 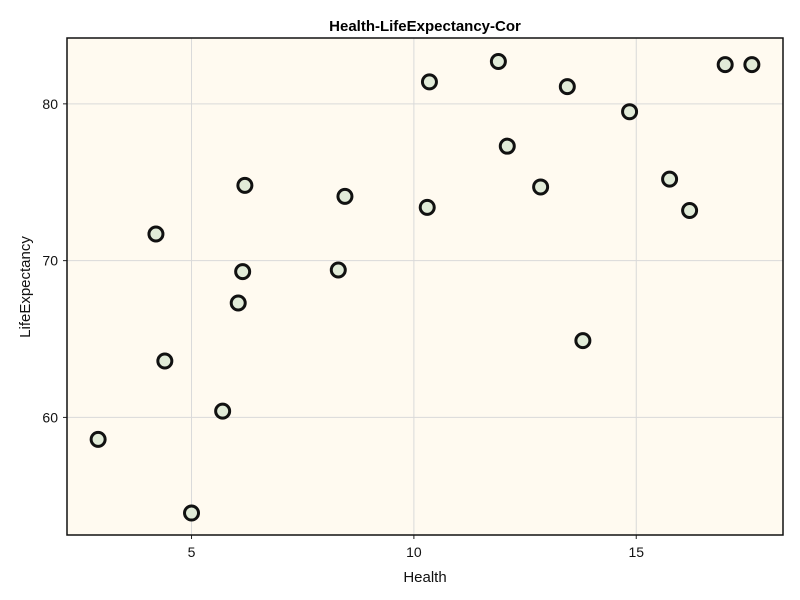 What do you see at coordinates (425, 26) in the screenshot?
I see `chart-title: Health-LifeExpectancy-Cor` at bounding box center [425, 26].